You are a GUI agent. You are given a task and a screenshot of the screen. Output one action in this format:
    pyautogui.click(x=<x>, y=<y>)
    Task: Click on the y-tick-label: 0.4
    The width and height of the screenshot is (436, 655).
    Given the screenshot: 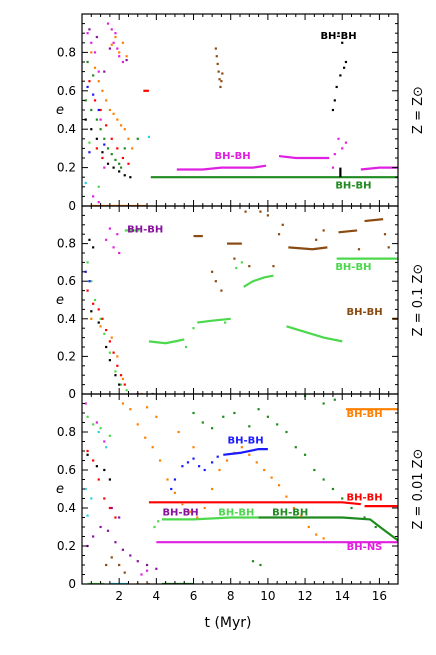 What is the action you would take?
    pyautogui.click(x=66, y=319)
    